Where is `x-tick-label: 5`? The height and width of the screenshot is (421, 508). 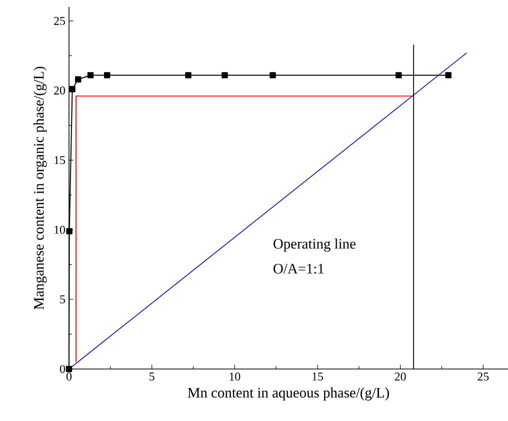
x-tick-label: 5 is located at coordinates (152, 376).